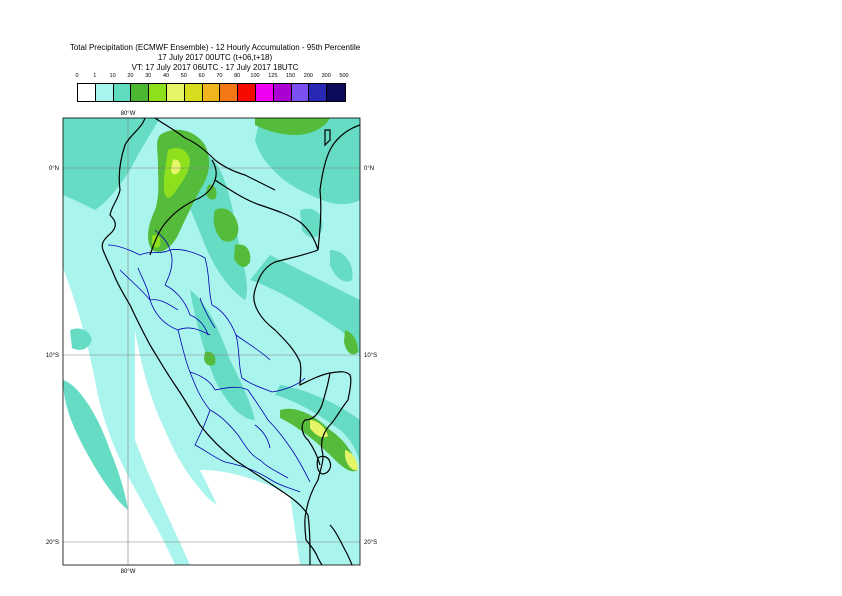 This screenshot has height=596, width=842. What do you see at coordinates (316, 419) in the screenshot?
I see `brazil-bolivia-border` at bounding box center [316, 419].